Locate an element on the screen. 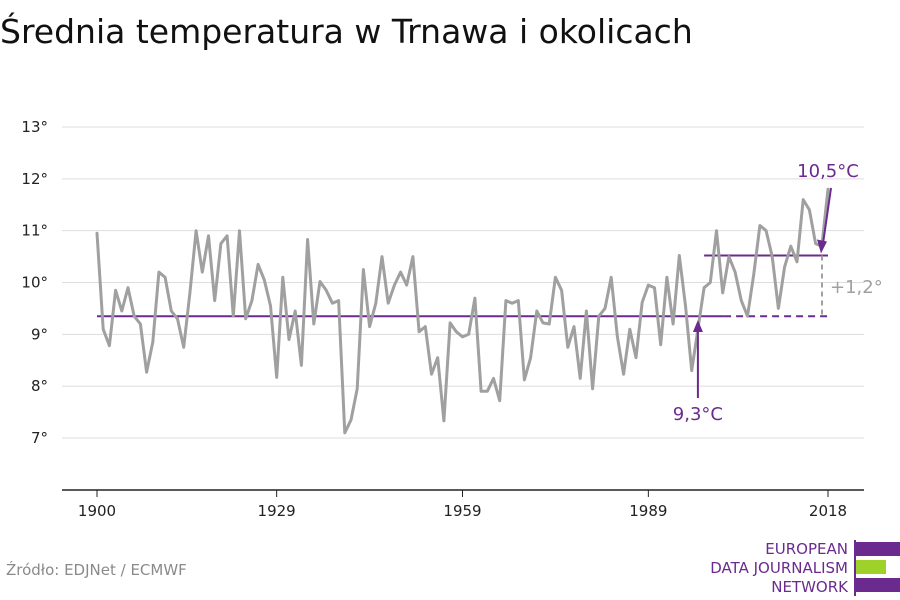  delta-label: +1,2° is located at coordinates (856, 287).